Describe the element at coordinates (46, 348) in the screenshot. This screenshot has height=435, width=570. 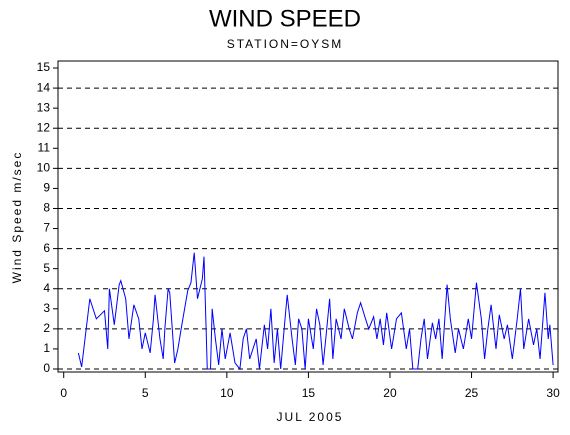
I see `y-tick-label: 1` at that location.